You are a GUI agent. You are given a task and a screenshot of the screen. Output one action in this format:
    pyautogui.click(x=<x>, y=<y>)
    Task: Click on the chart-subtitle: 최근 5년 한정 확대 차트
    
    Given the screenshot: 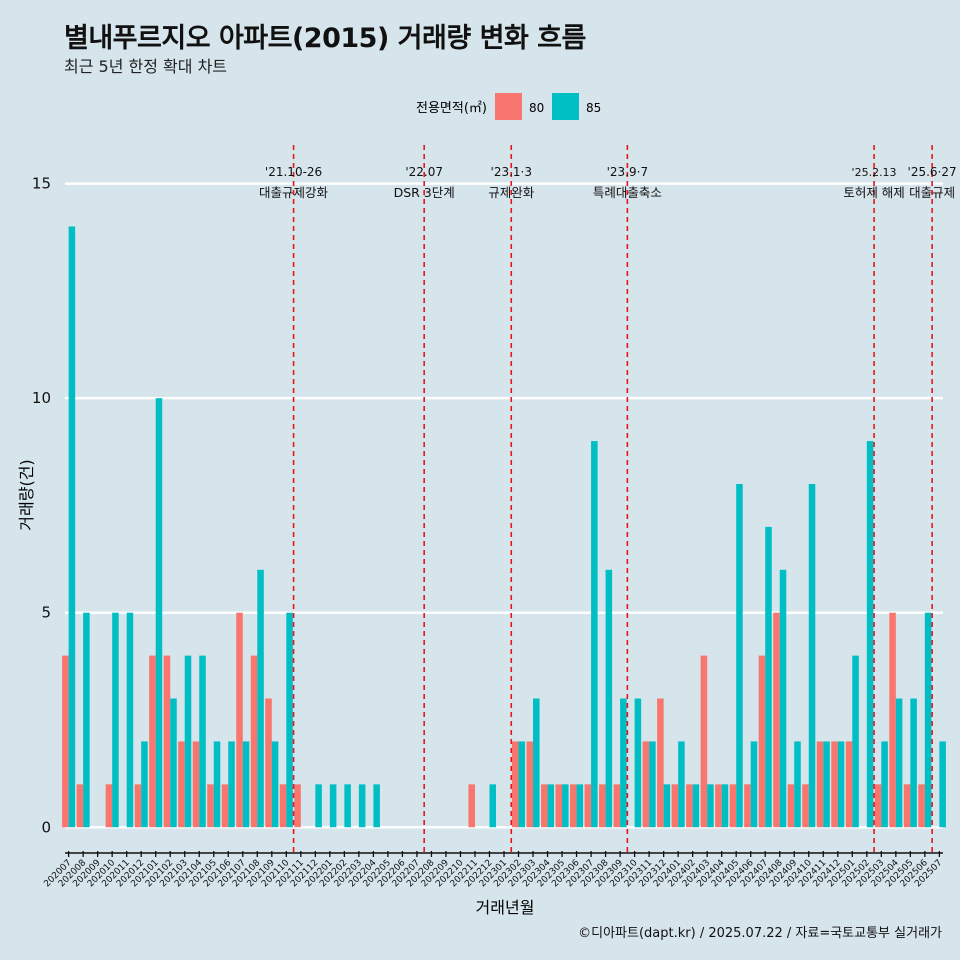 What is the action you would take?
    pyautogui.click(x=146, y=66)
    